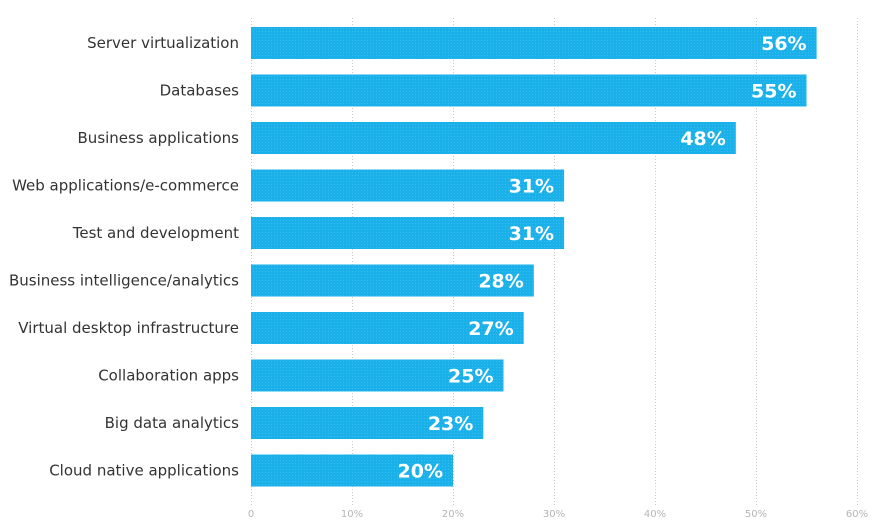 This screenshot has width=887, height=531. What do you see at coordinates (756, 514) in the screenshot?
I see `x-tick-label: 50%` at bounding box center [756, 514].